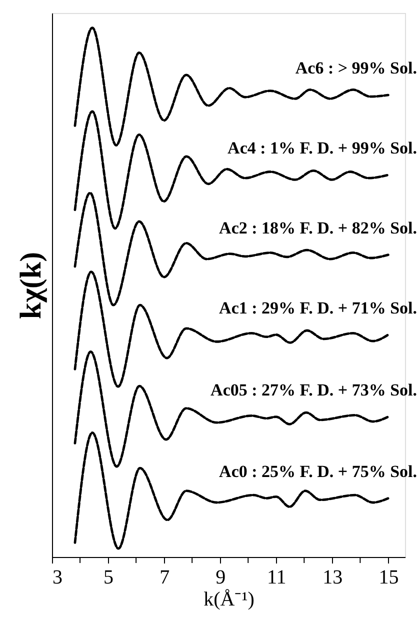 The image size is (418, 619). I want to click on series-label: Ac6 : > 99% Sol., so click(356, 68).